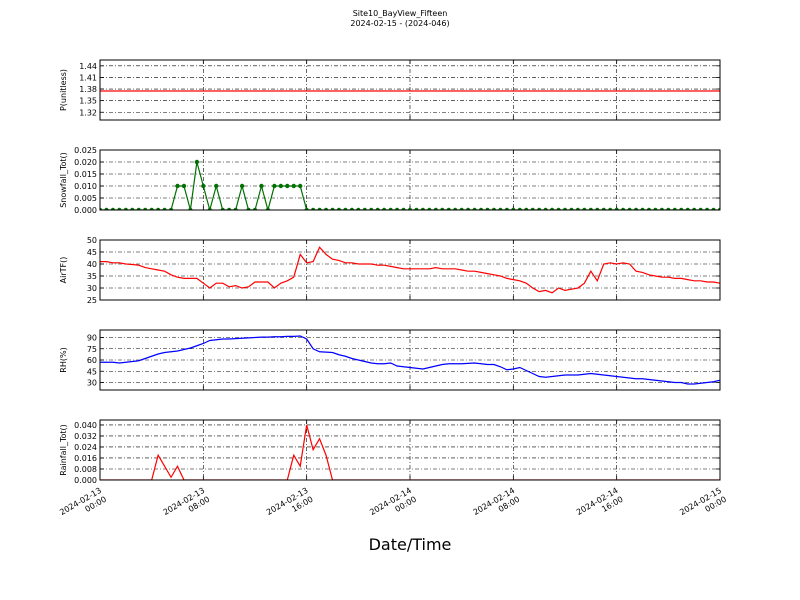 The image size is (800, 600). What do you see at coordinates (63, 359) in the screenshot?
I see `y-axis-label: RH(%)` at bounding box center [63, 359].